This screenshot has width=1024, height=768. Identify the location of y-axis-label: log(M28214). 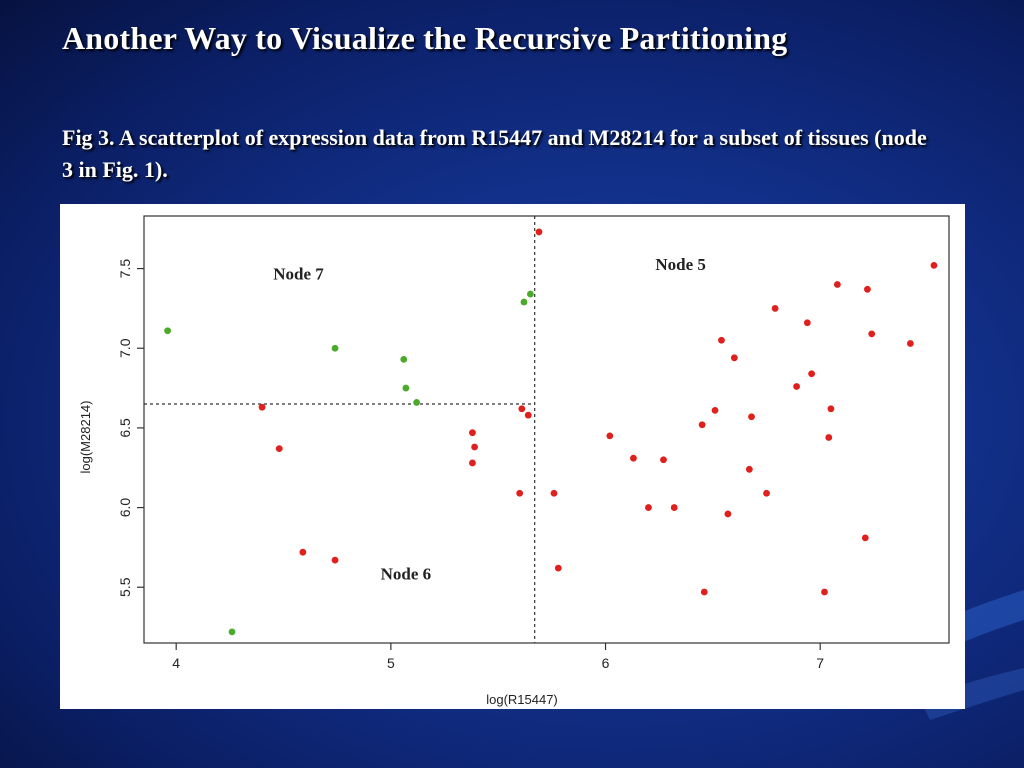
(85, 437).